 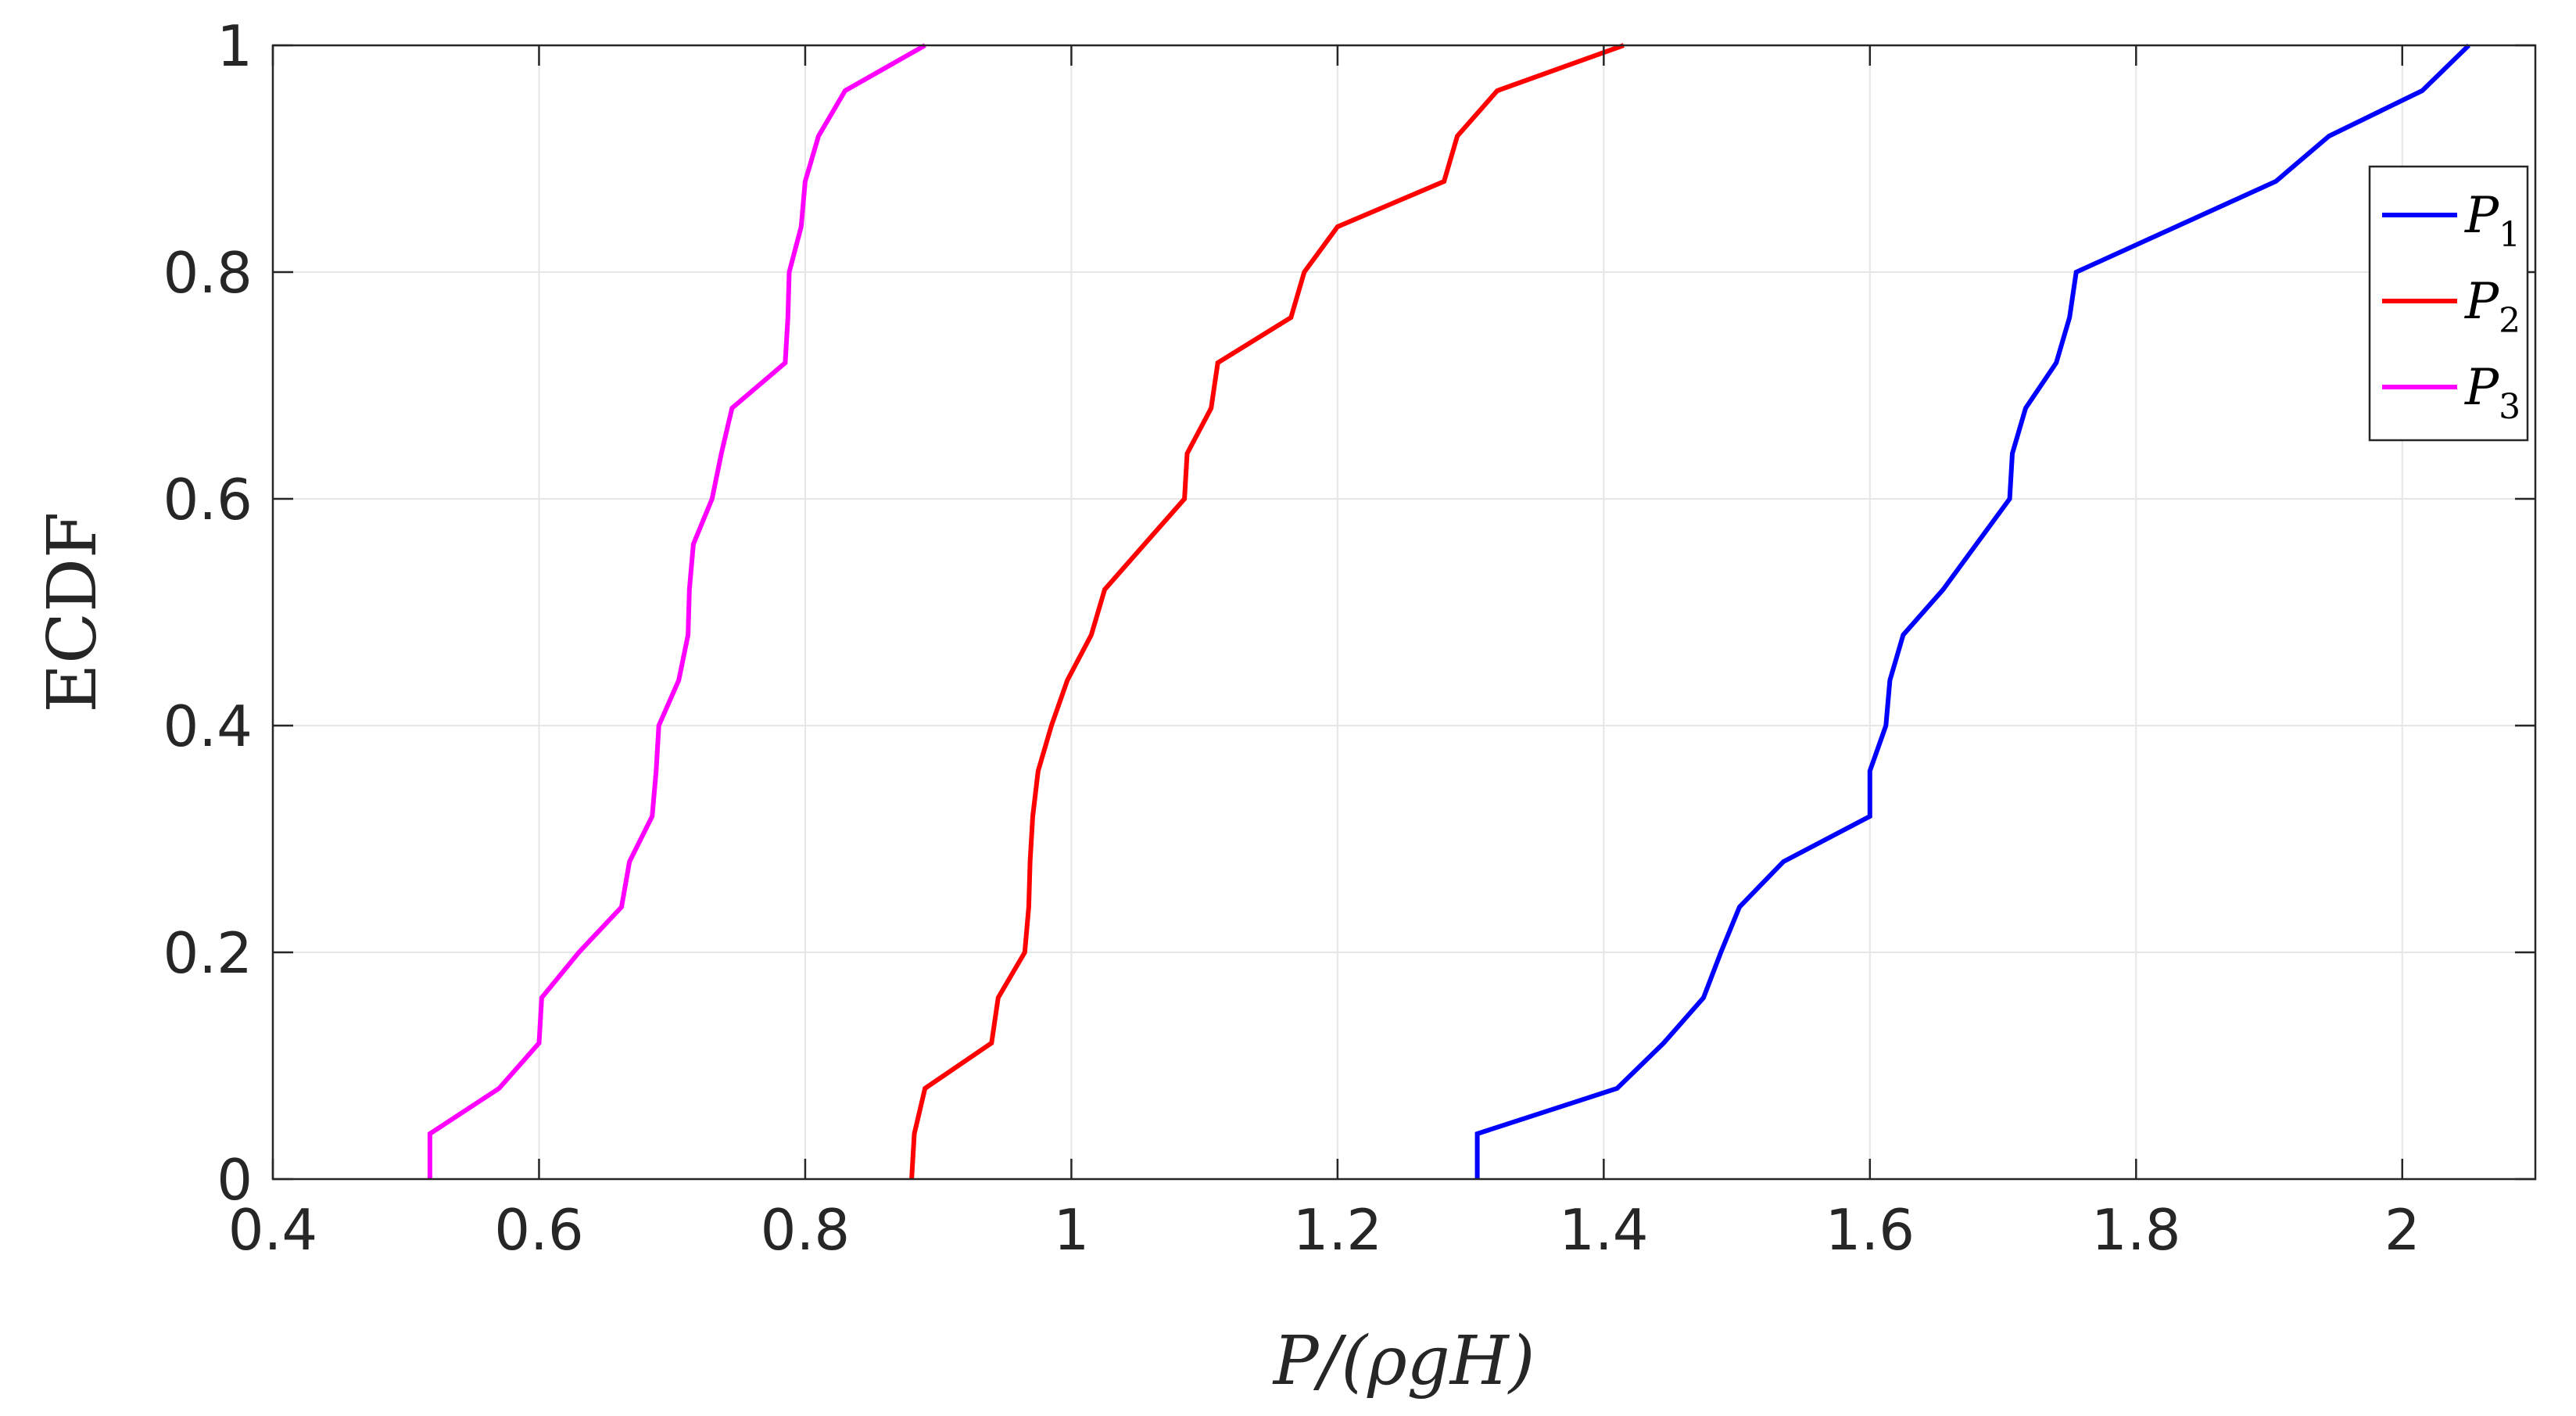 What do you see at coordinates (2509, 407) in the screenshot?
I see `legend-label-subscript: 3` at bounding box center [2509, 407].